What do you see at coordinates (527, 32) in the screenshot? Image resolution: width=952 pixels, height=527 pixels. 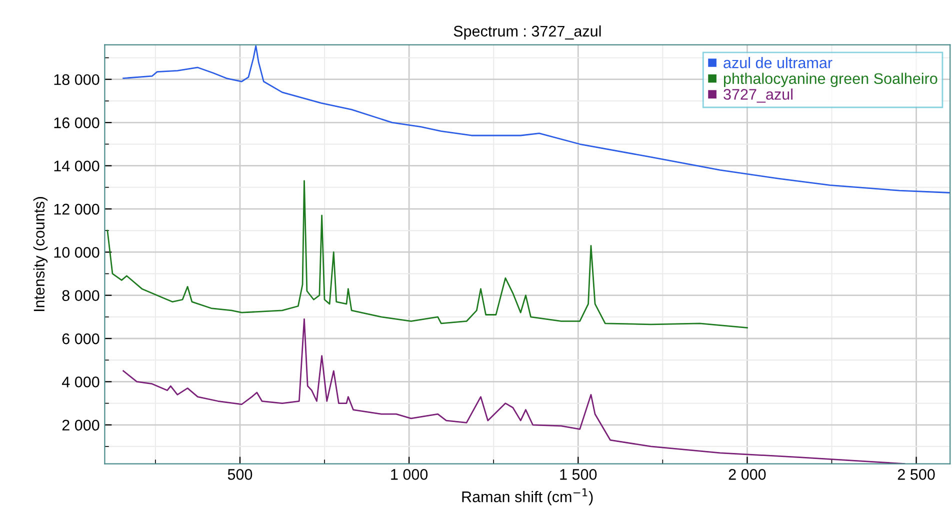 I see `chart-title: Spectrum : 3727_azul` at bounding box center [527, 32].